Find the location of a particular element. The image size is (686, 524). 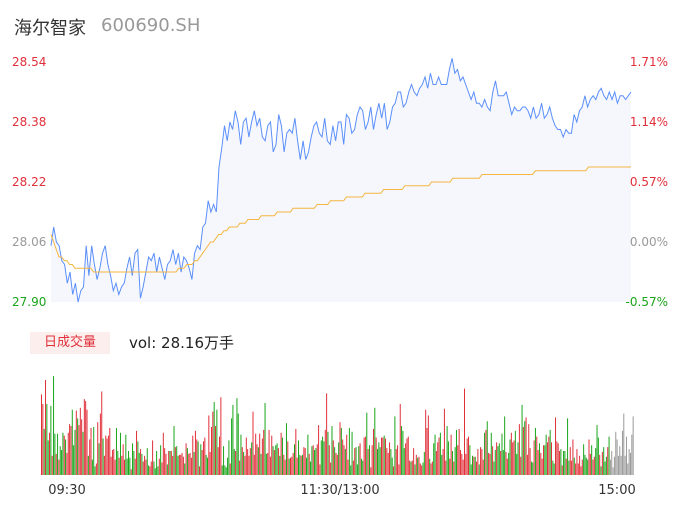

daily-volume-tag: 日成交量 is located at coordinates (70, 343).